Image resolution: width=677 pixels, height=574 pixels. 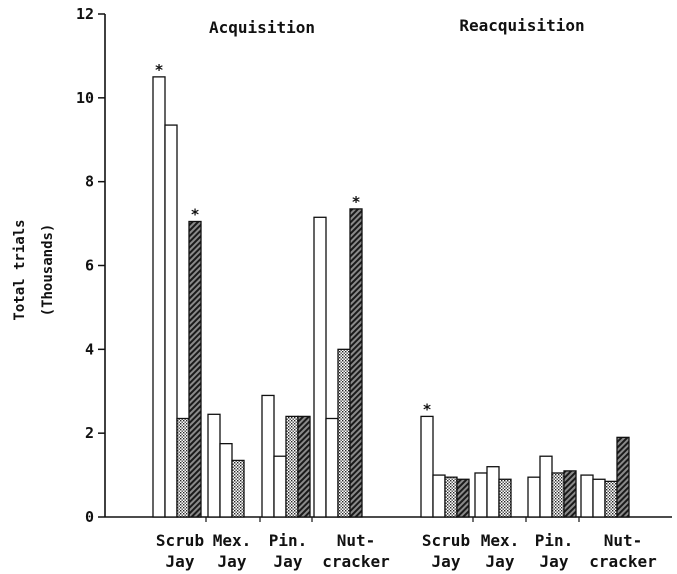 I want to click on y-axis-title-line2: (Thousands), so click(x=48, y=270).